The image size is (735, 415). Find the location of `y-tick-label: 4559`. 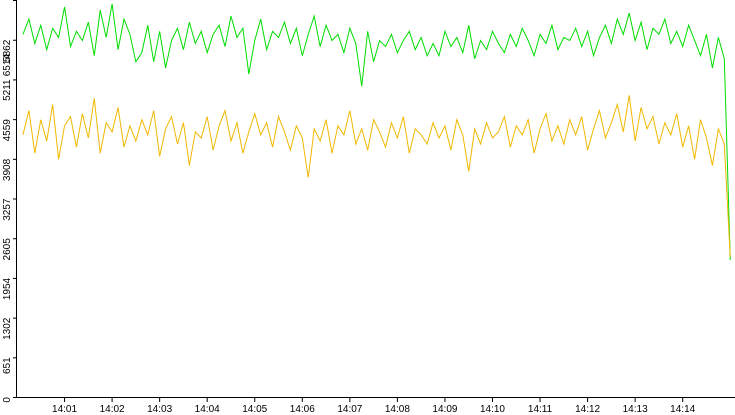

y-tick-label: 4559 is located at coordinates (7, 130).